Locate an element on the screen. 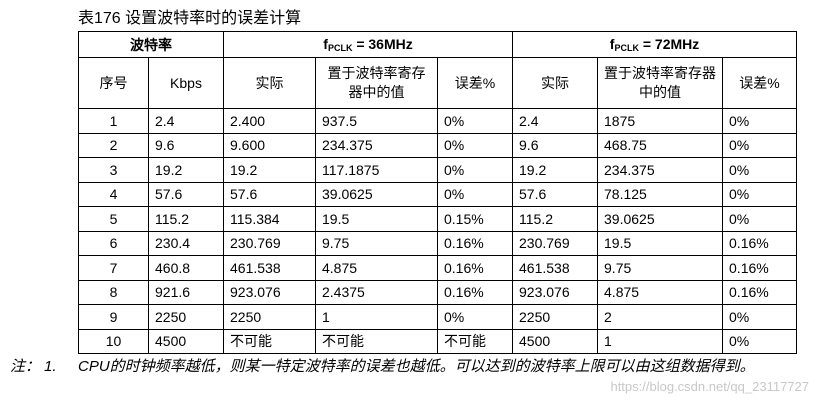 The width and height of the screenshot is (817, 406). header-row-columns: 序号 Kbps 实际 置于波特率寄存器中的值 误差% 实际 置于波特率寄存器中的值 误差% is located at coordinates (438, 83).